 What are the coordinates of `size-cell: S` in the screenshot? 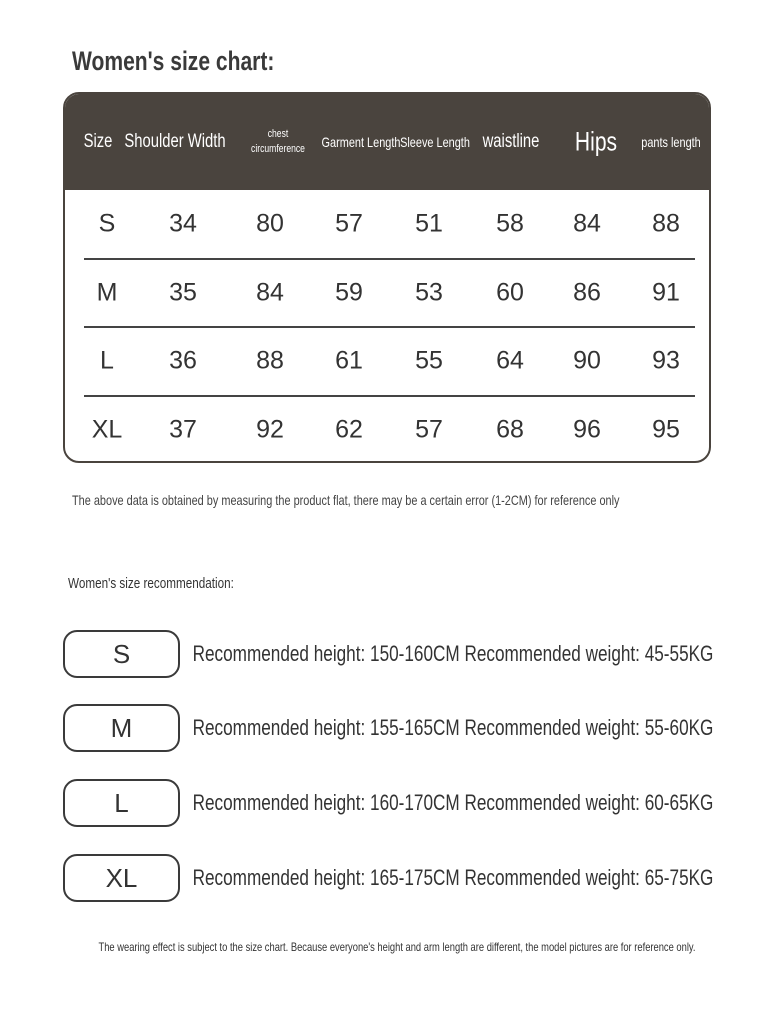 It's located at (107, 223).